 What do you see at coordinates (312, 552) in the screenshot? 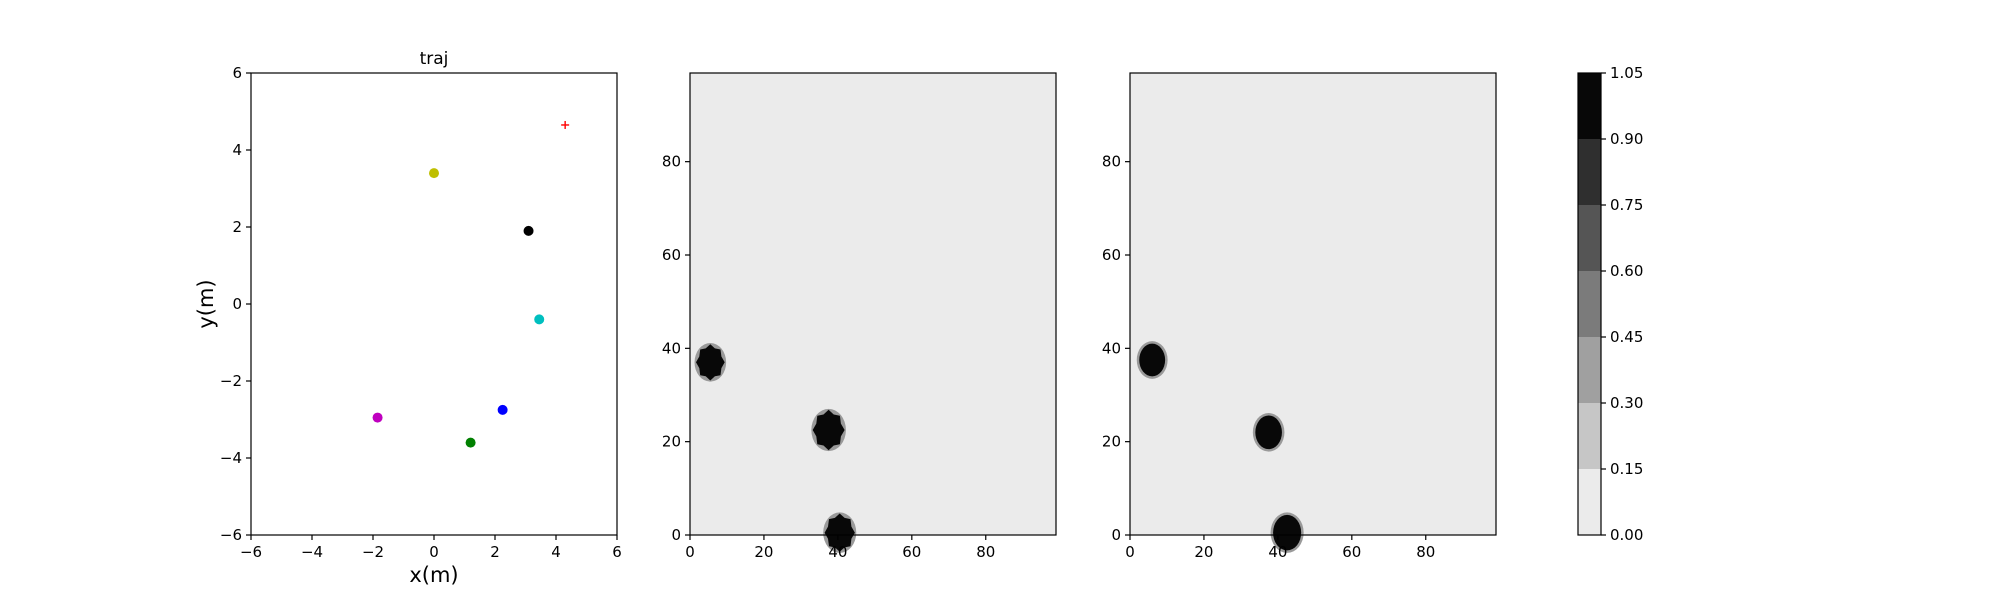
I see `trajectory-x-tick-label: −4` at bounding box center [312, 552].